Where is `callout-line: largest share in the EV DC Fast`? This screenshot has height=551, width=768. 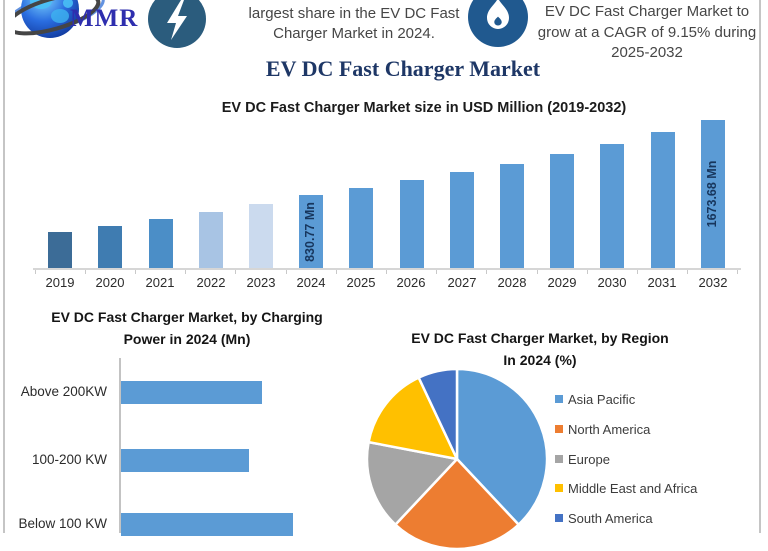 callout-line: largest share in the EV DC Fast is located at coordinates (354, 13).